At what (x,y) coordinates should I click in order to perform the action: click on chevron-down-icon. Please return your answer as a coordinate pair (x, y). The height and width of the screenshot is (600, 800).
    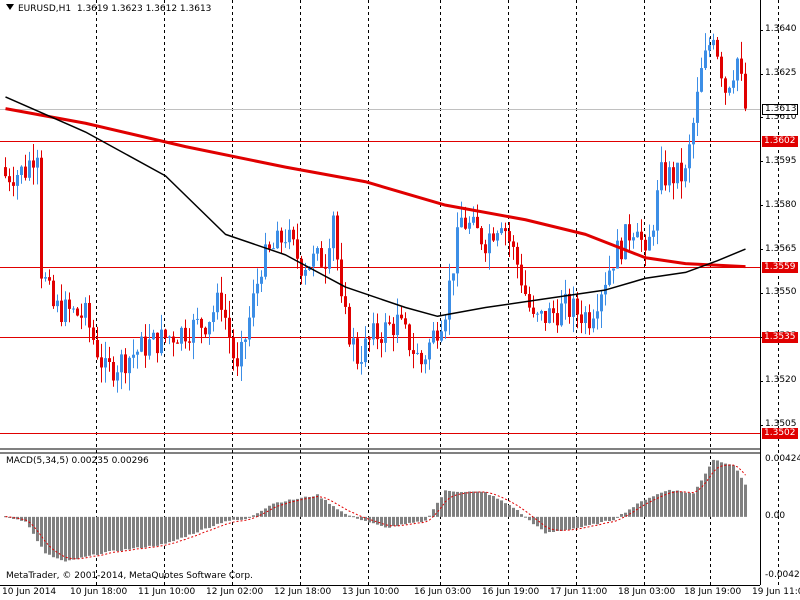
    Looking at the image, I should click on (10, 7).